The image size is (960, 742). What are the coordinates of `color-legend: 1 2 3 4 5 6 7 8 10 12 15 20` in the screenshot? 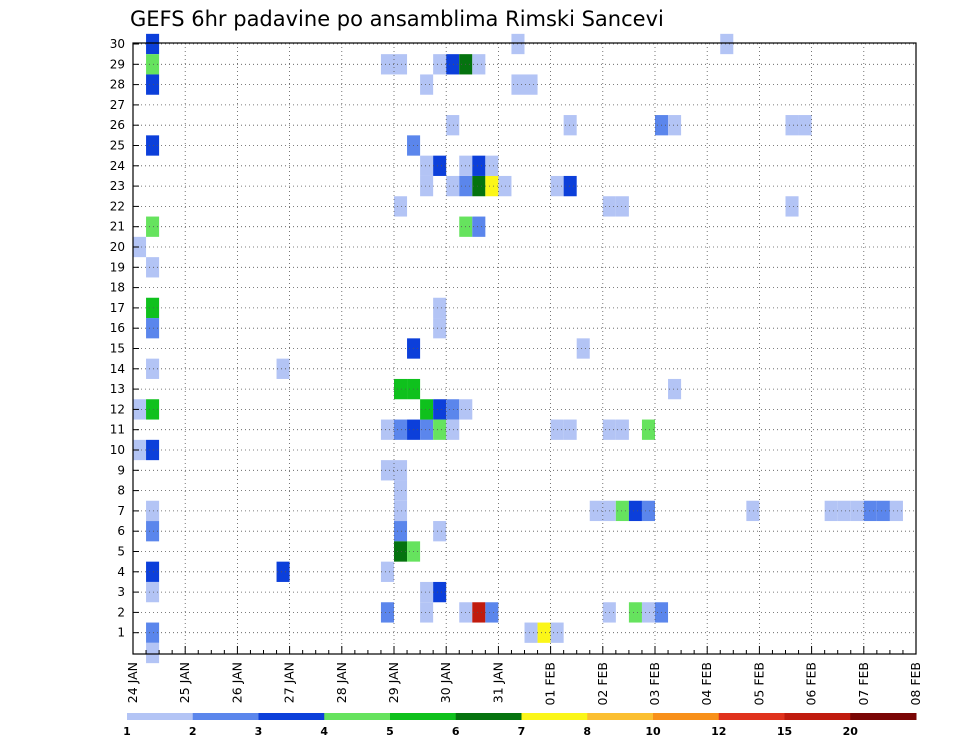 It's located at (520, 725).